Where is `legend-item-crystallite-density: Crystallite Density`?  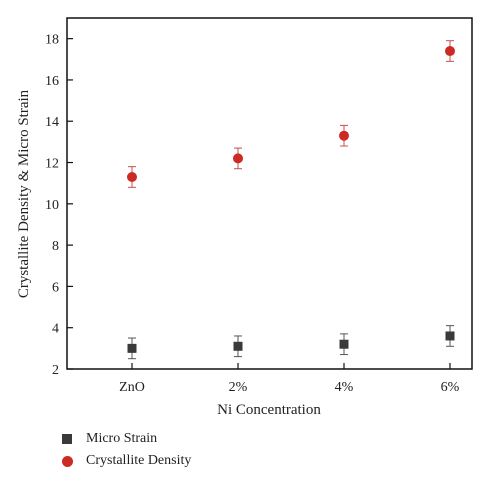 legend-item-crystallite-density: Crystallite Density is located at coordinates (126, 461).